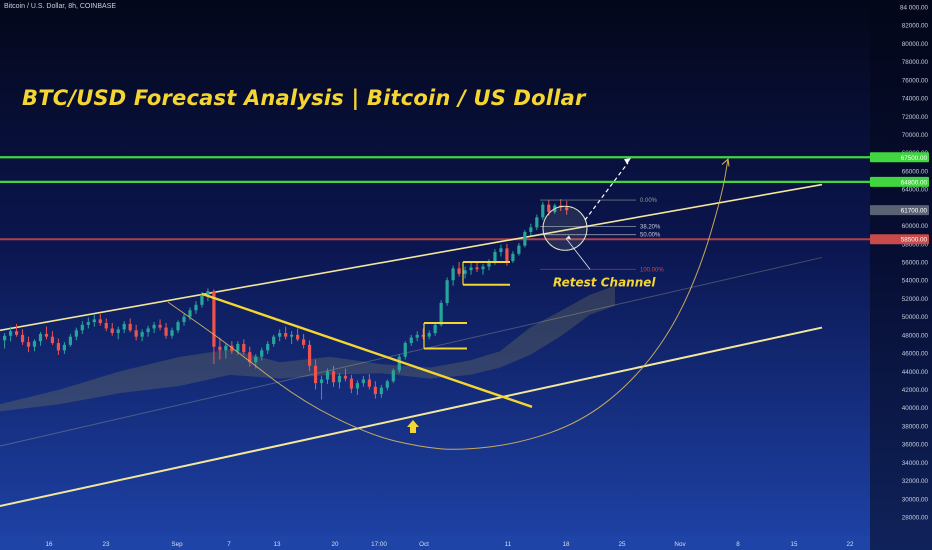  I want to click on price-tick: 42000.00, so click(915, 390).